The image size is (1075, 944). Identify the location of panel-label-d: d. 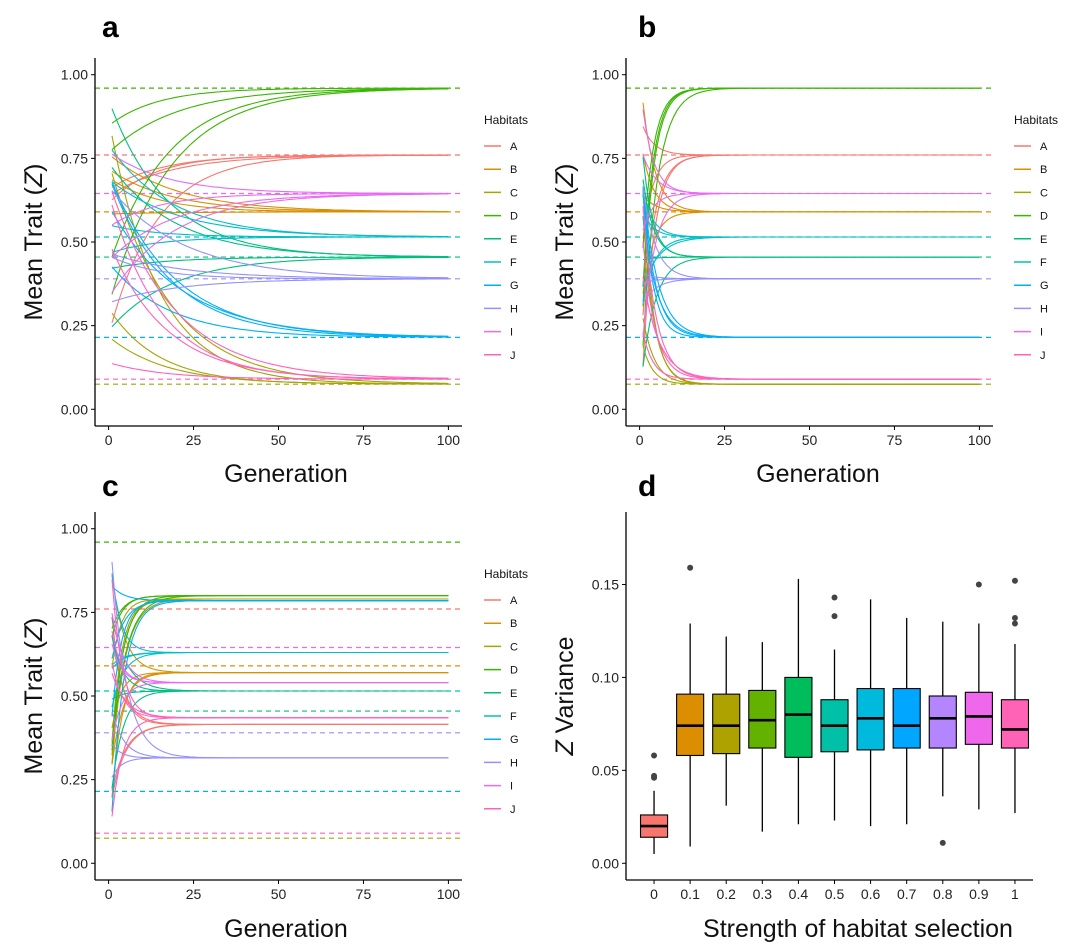
(647, 486).